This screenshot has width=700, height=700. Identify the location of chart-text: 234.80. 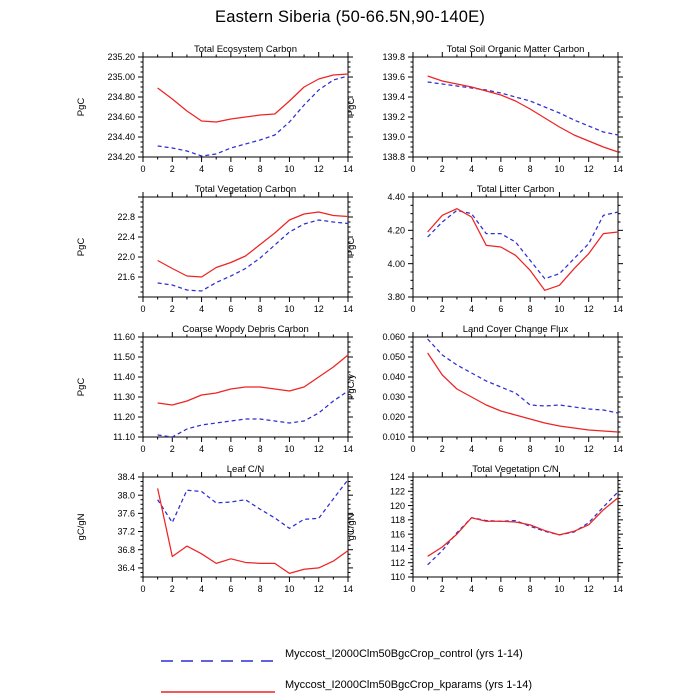
(121, 97).